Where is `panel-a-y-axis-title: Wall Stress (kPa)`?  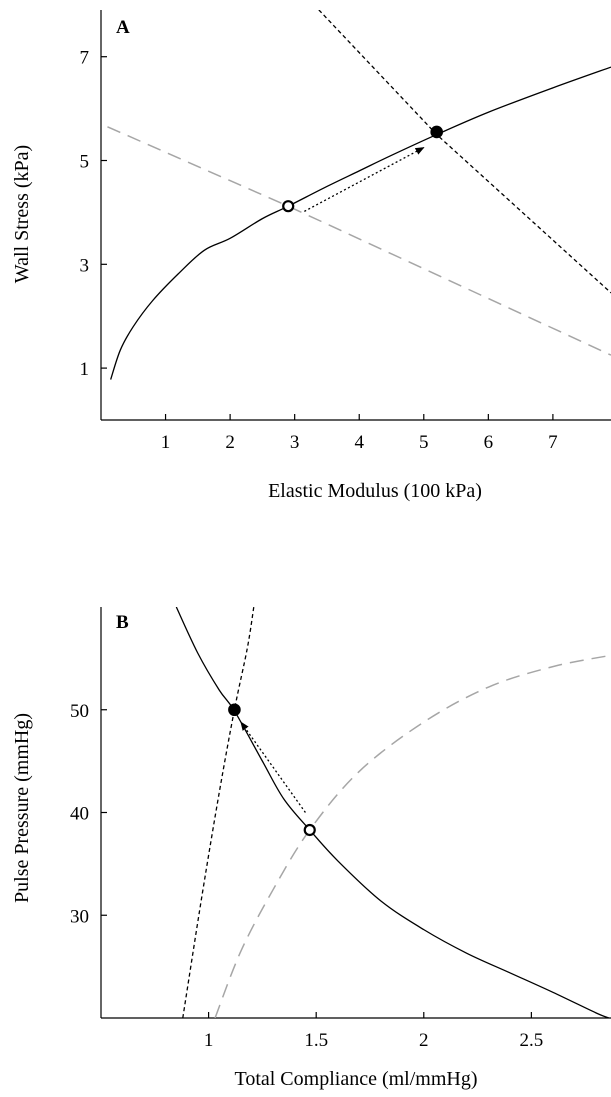 panel-a-y-axis-title: Wall Stress (kPa) is located at coordinates (22, 214).